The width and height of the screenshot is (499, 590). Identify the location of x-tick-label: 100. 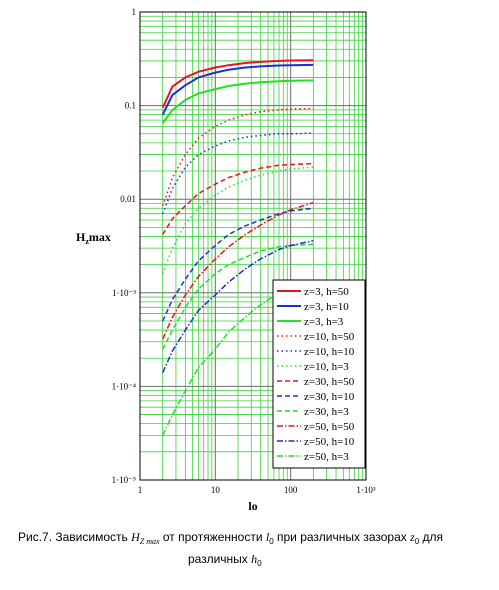
(291, 490).